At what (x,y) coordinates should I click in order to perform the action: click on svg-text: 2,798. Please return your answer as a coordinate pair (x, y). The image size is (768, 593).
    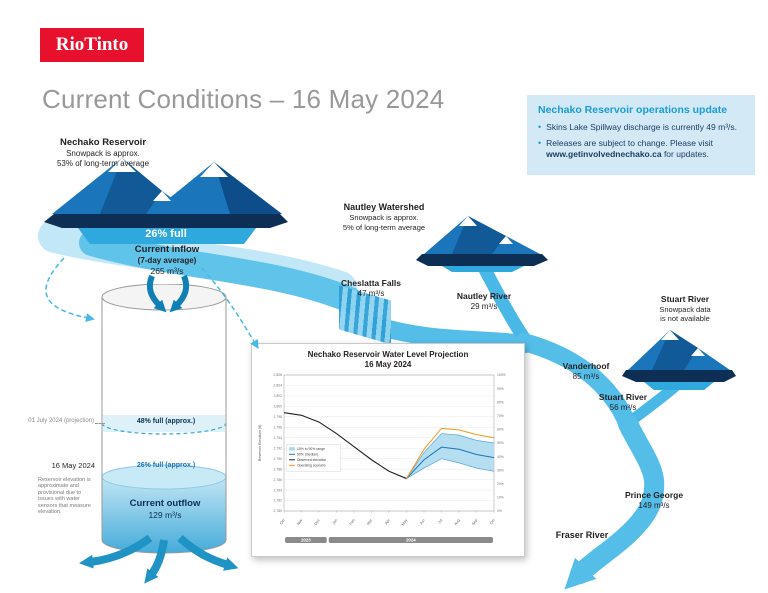
    Looking at the image, I should click on (278, 417).